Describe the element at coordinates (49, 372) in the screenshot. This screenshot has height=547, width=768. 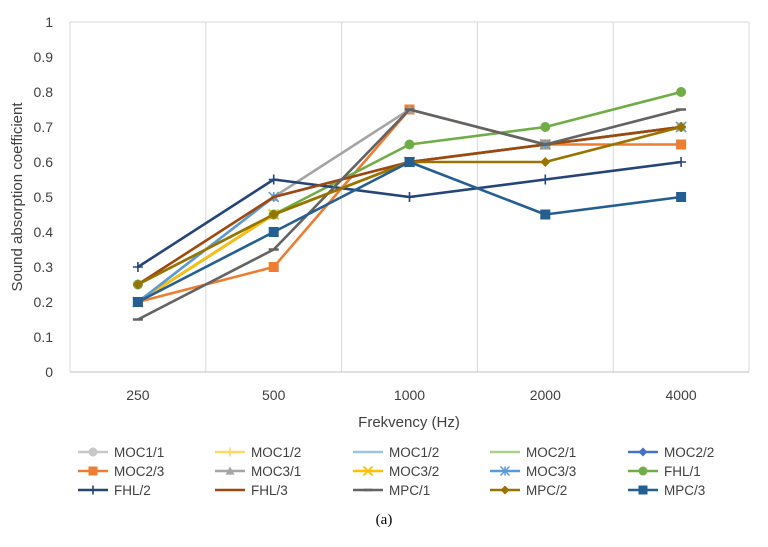
I see `y-tick-label: 0` at that location.